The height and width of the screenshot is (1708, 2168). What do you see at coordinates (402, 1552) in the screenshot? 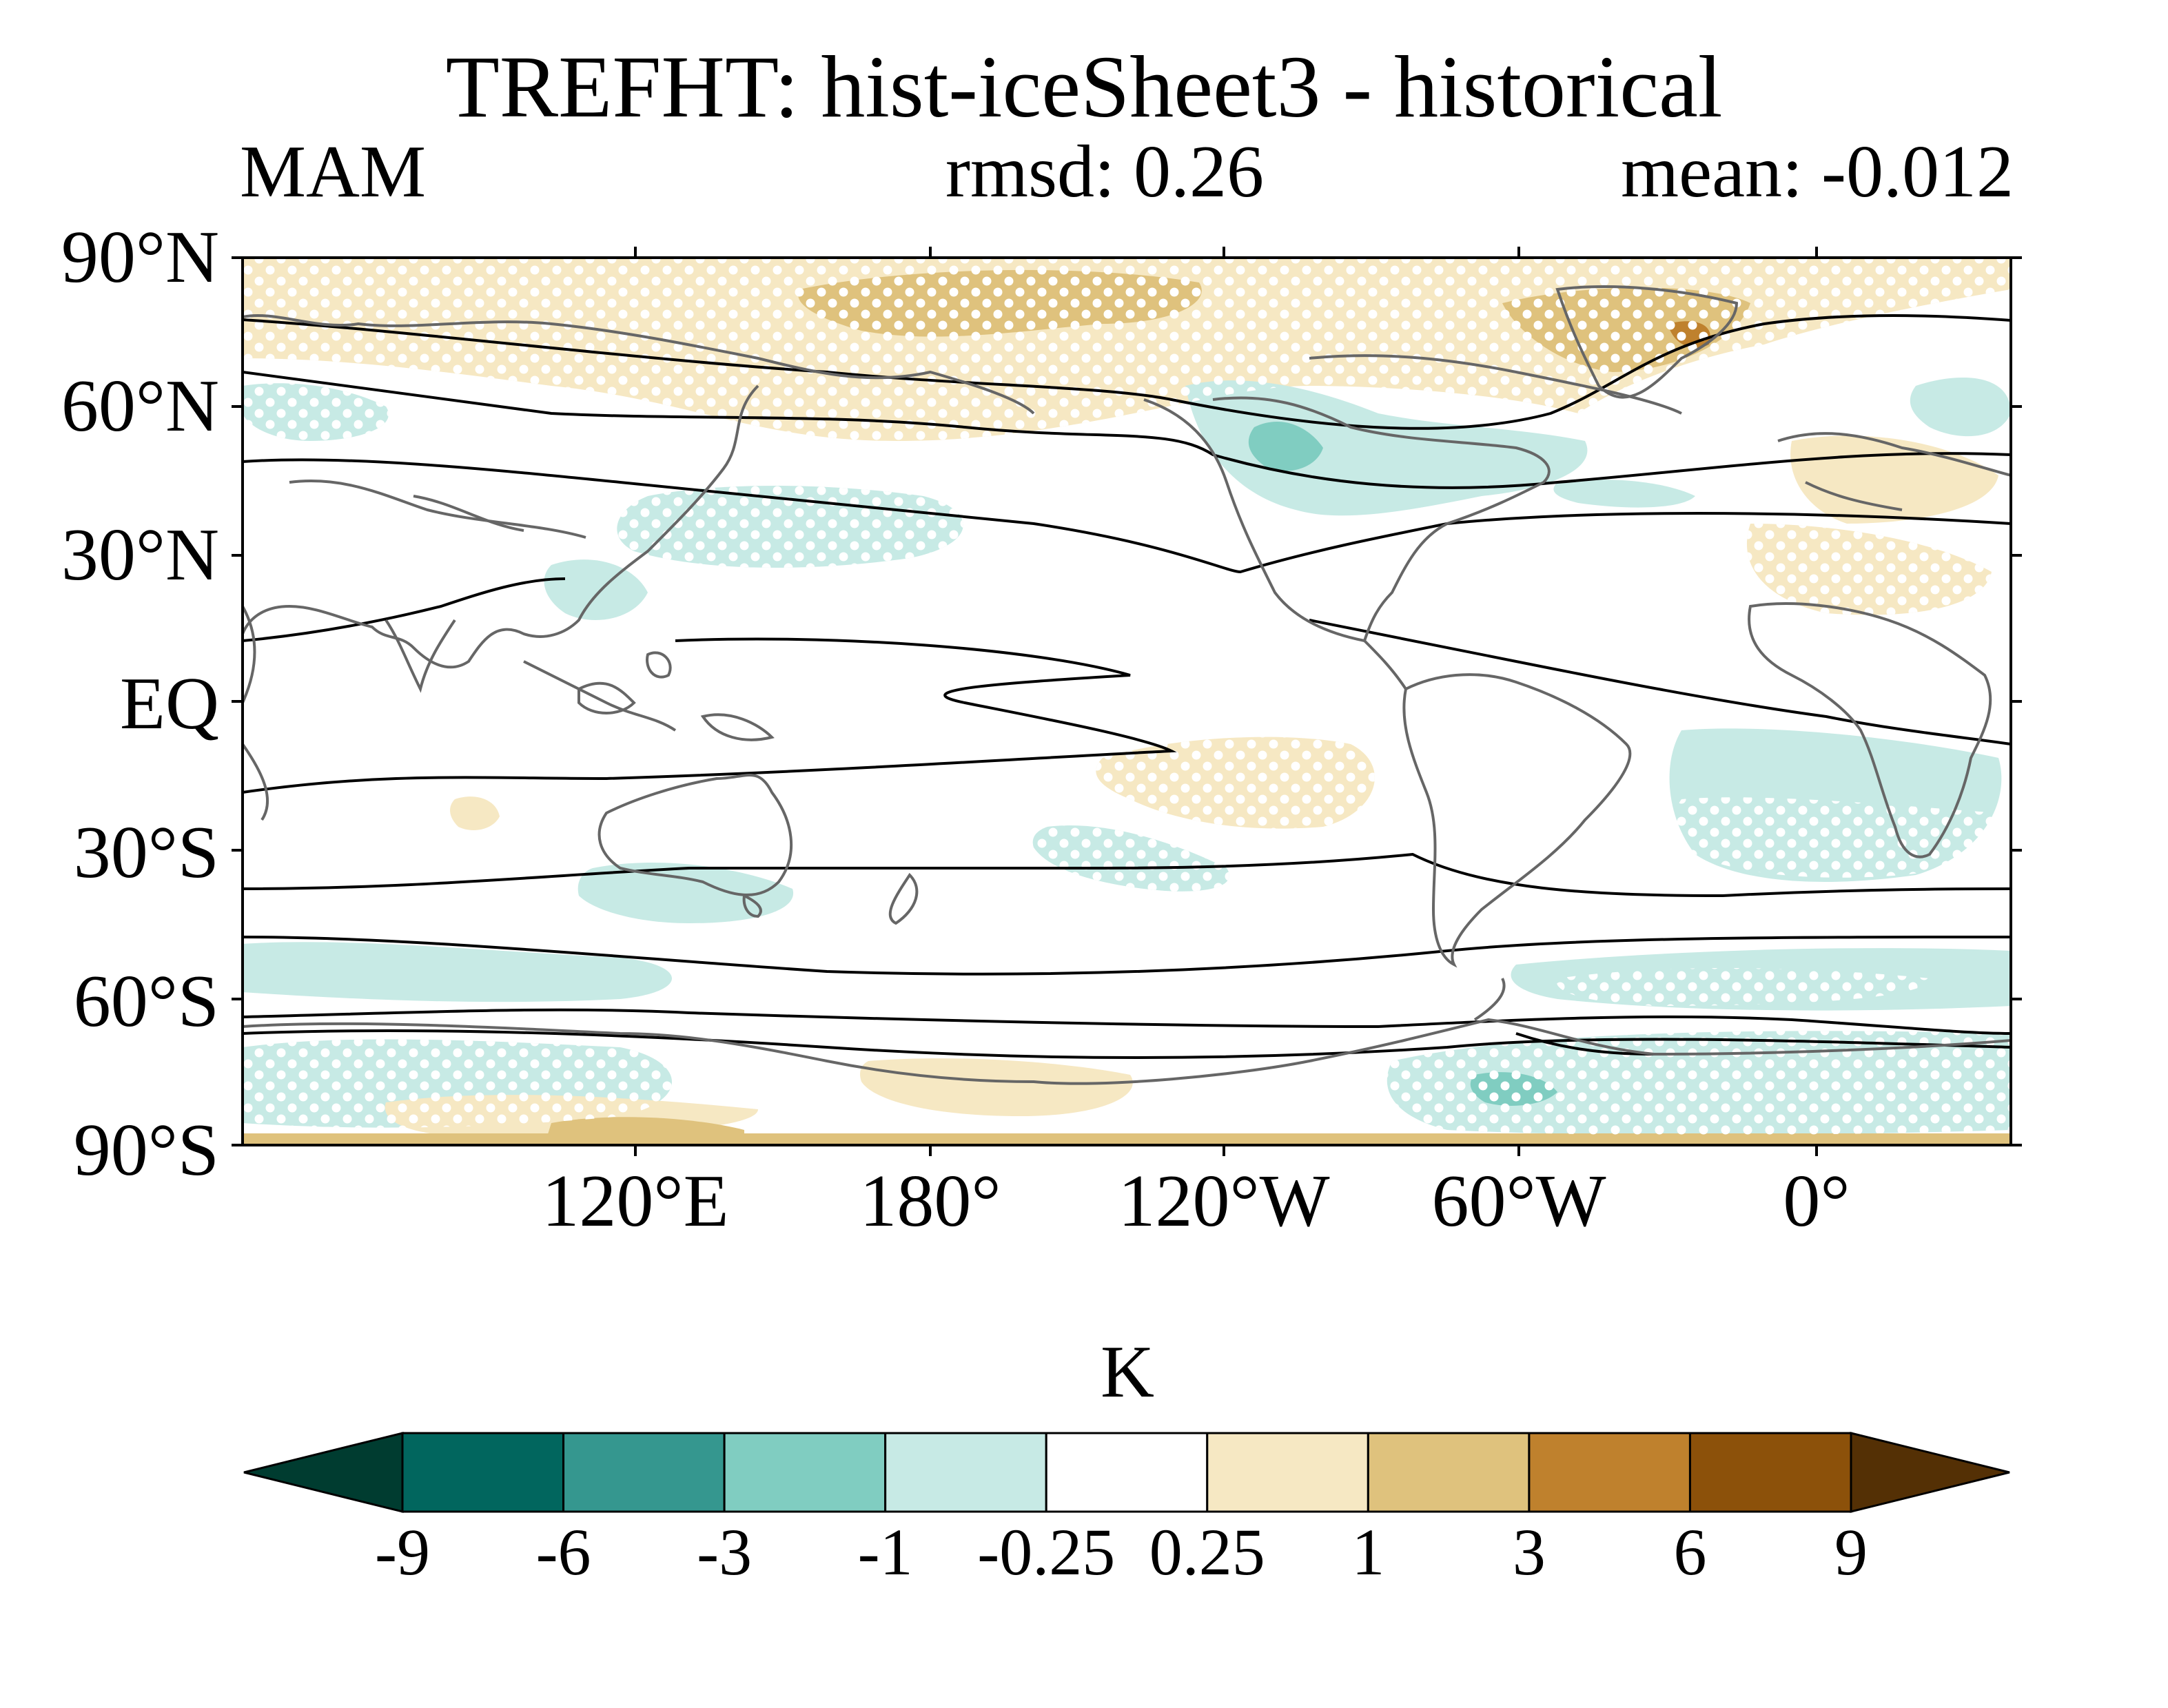
I see `colorbar-level-label: -9` at bounding box center [402, 1552].